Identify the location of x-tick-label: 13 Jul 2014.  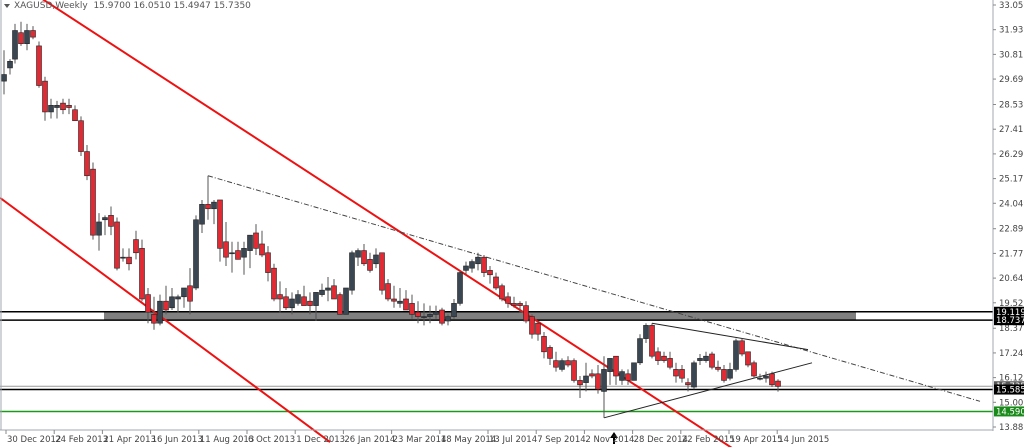
(513, 440).